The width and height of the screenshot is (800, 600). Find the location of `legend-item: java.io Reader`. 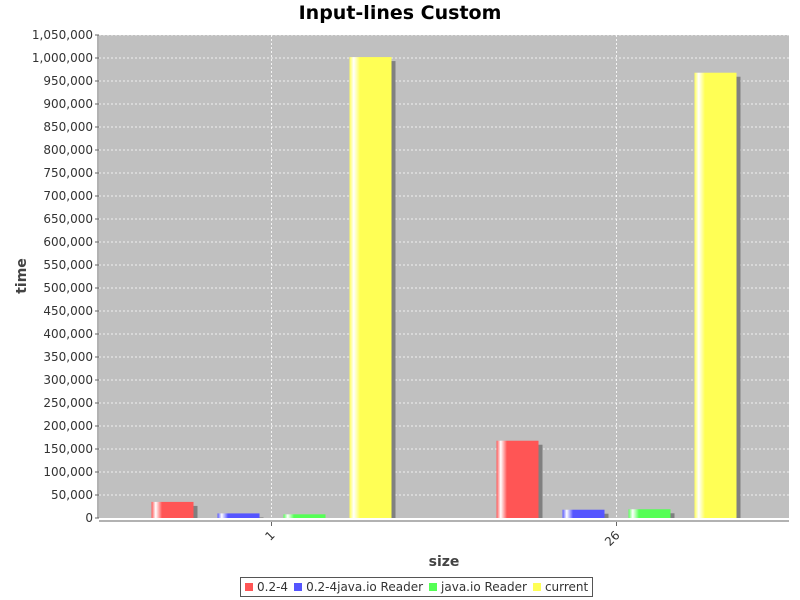

legend-item: java.io Reader is located at coordinates (478, 587).